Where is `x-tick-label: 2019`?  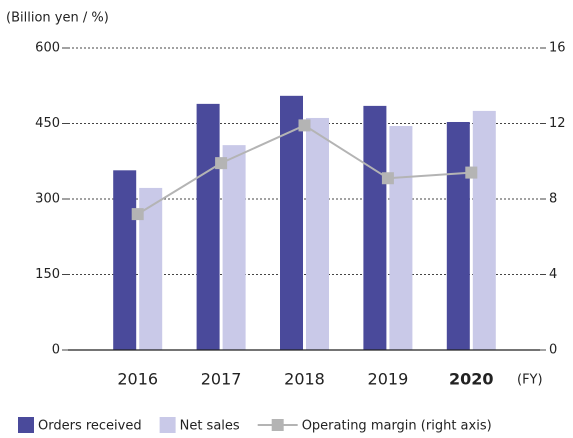
x-tick-label: 2019 is located at coordinates (388, 379).